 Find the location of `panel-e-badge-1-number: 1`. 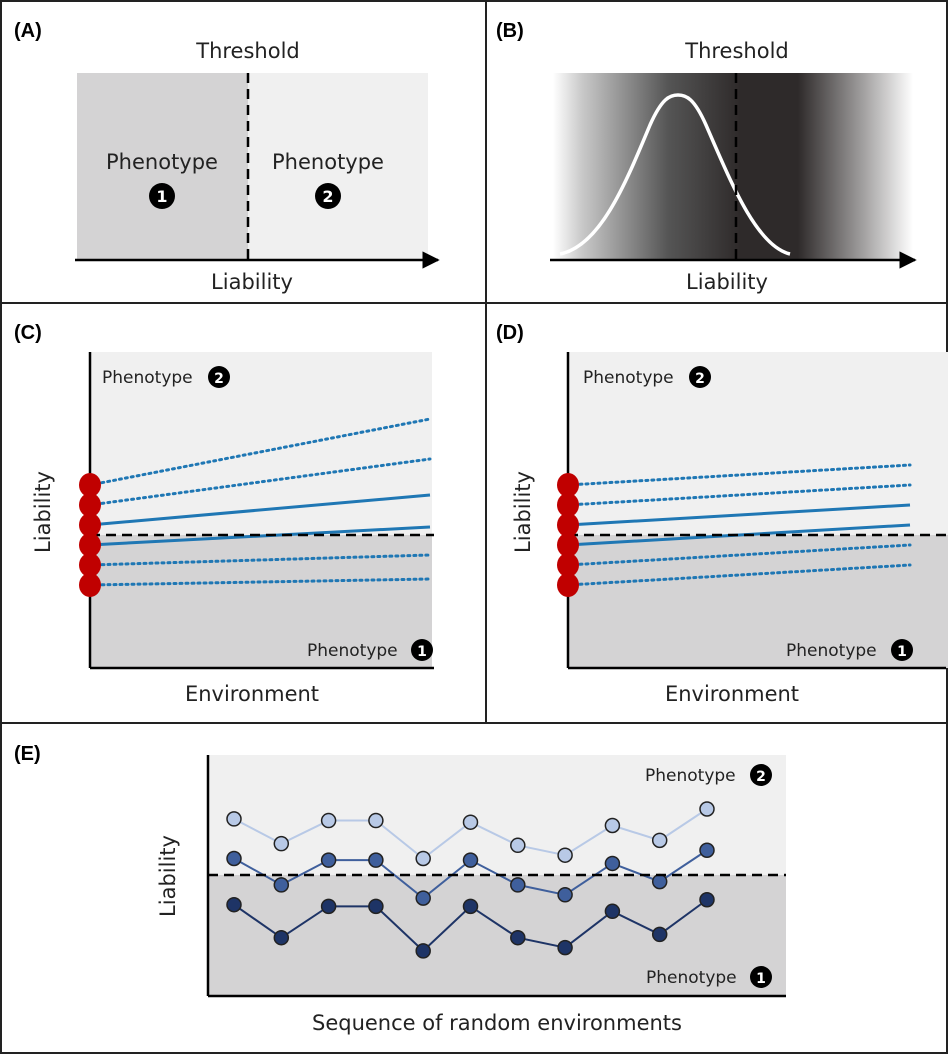

panel-e-badge-1-number: 1 is located at coordinates (761, 979).